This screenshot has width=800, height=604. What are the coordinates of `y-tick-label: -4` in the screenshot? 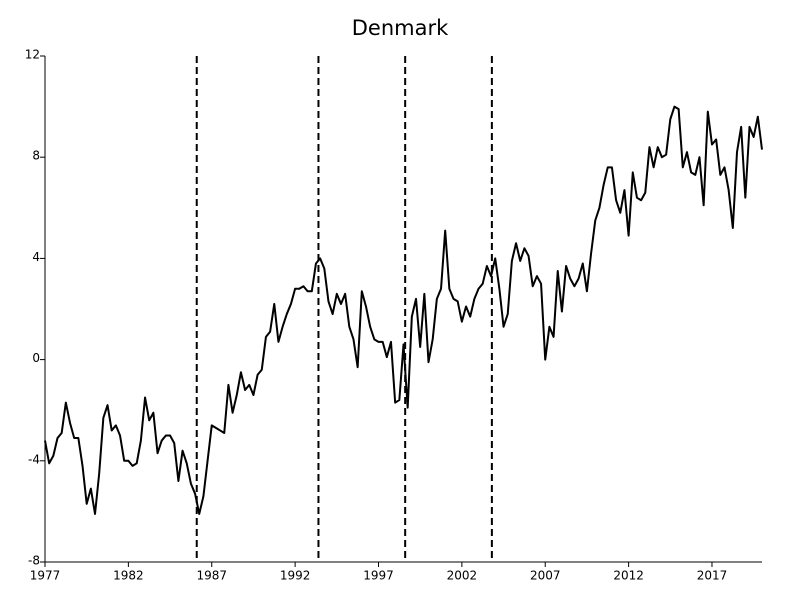 It's located at (34, 459).